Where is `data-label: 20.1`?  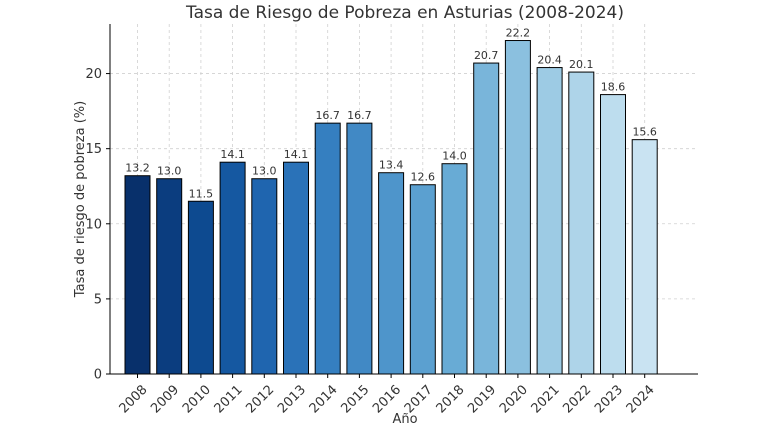
data-label: 20.1 is located at coordinates (581, 64).